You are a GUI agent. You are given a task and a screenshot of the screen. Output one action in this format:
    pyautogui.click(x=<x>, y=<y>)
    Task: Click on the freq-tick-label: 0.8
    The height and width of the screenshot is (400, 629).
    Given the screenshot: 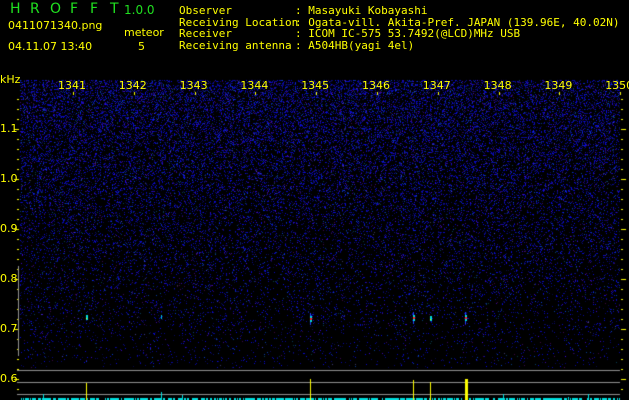 What is the action you would take?
    pyautogui.click(x=9, y=278)
    